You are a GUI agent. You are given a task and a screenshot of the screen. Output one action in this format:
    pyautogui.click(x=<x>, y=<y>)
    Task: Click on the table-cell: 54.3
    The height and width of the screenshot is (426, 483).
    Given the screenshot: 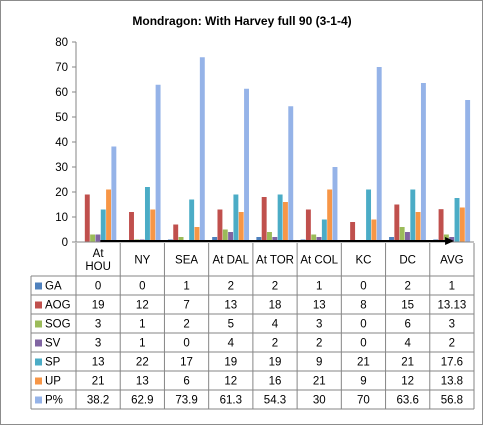 What is the action you would take?
    pyautogui.click(x=275, y=401)
    